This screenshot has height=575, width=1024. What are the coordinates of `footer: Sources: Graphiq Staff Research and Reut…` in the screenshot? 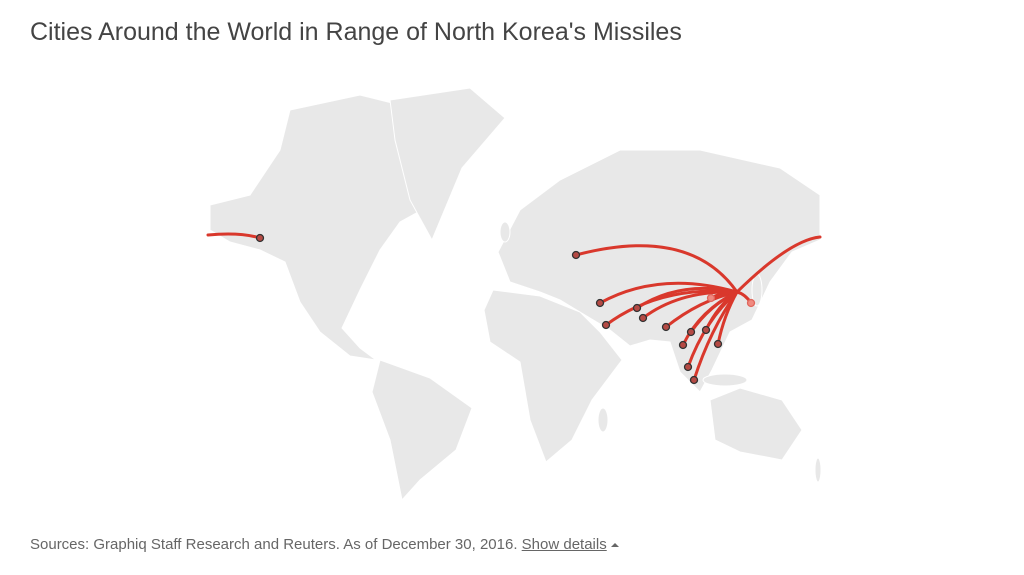 It's located at (324, 544).